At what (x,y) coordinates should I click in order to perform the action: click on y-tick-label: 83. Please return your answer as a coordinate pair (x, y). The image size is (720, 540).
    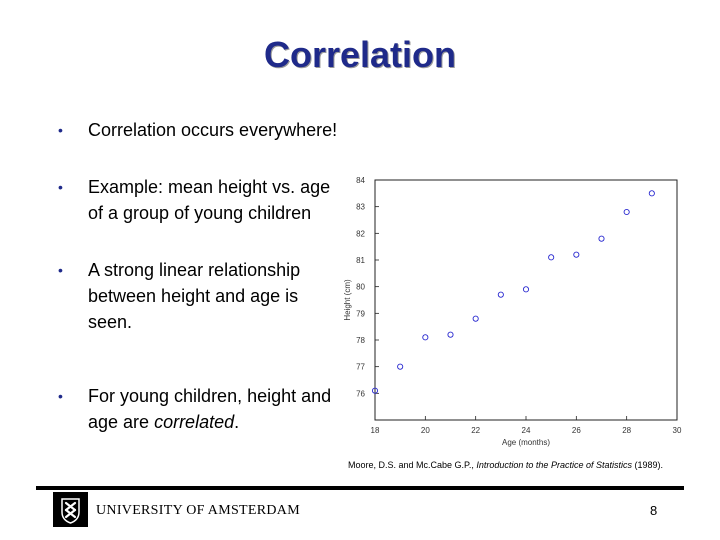
    Looking at the image, I should click on (360, 207).